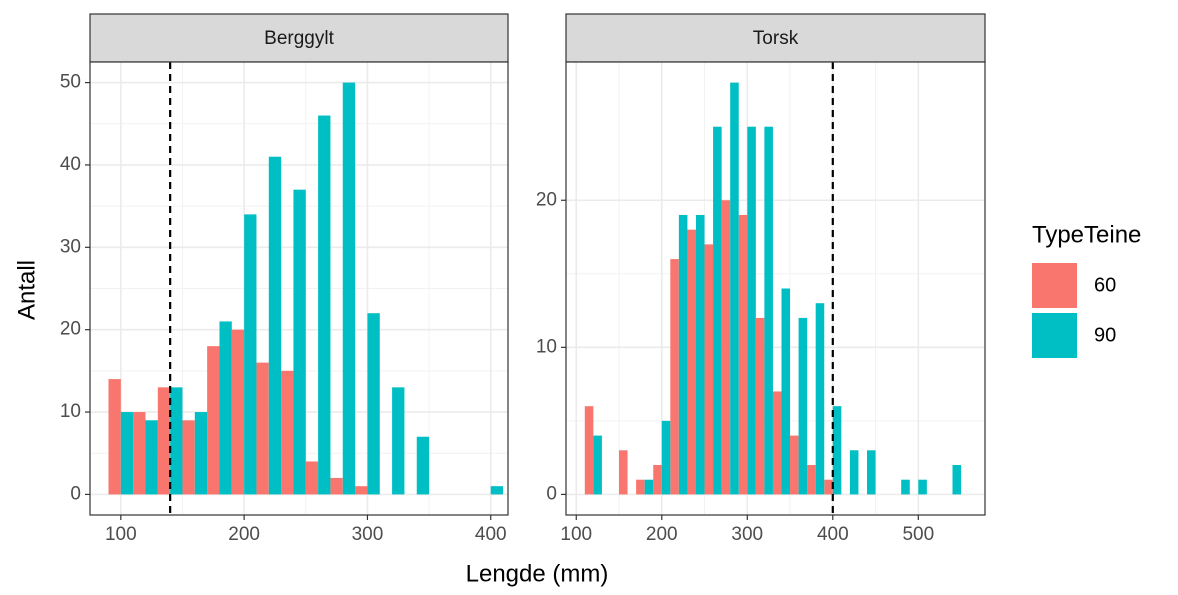  I want to click on x-tick-label: 500, so click(918, 534).